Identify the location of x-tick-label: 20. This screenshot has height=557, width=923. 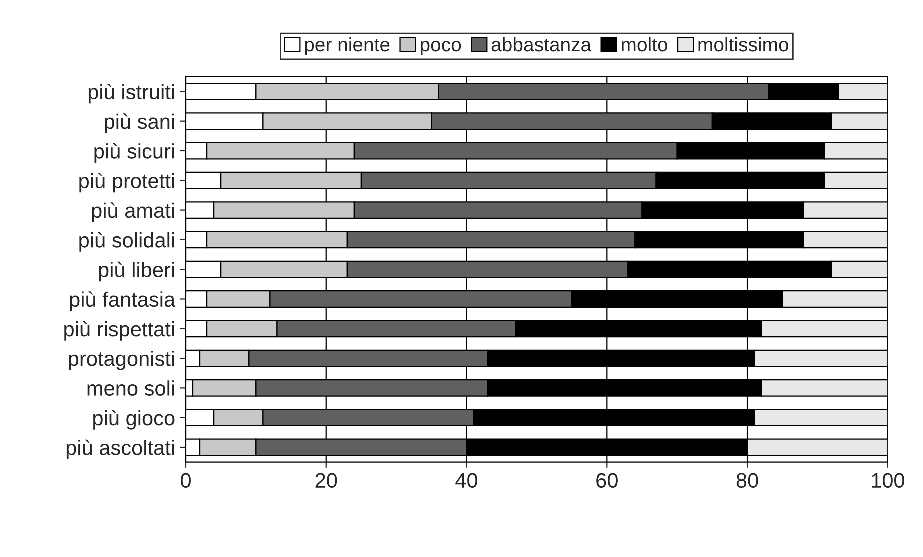
(327, 480).